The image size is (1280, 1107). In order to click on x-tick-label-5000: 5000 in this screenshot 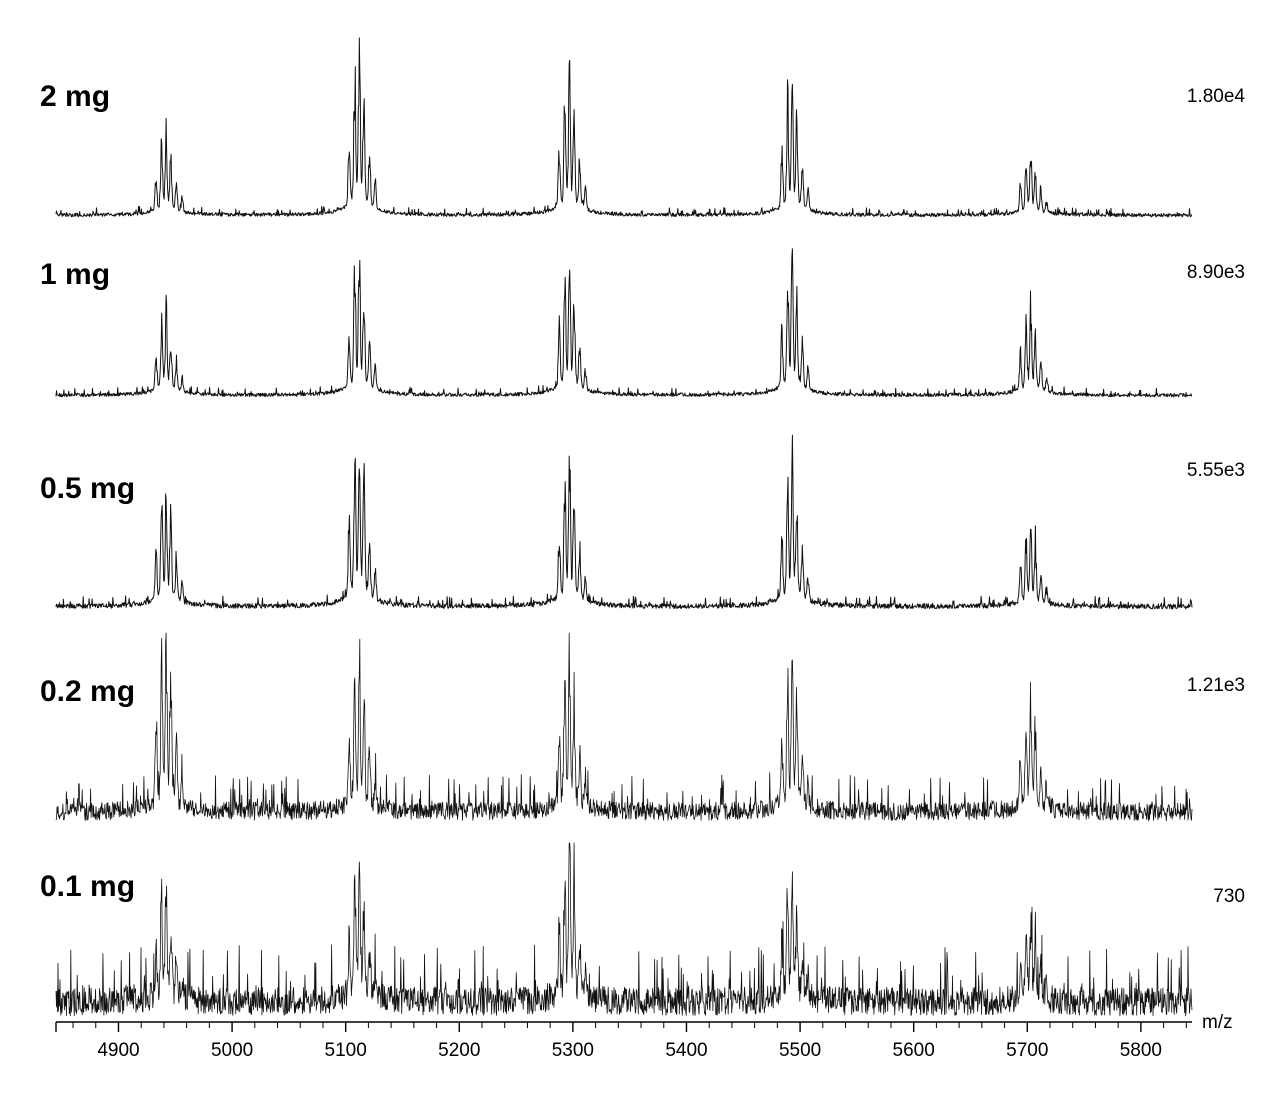, I will do `click(232, 1050)`.